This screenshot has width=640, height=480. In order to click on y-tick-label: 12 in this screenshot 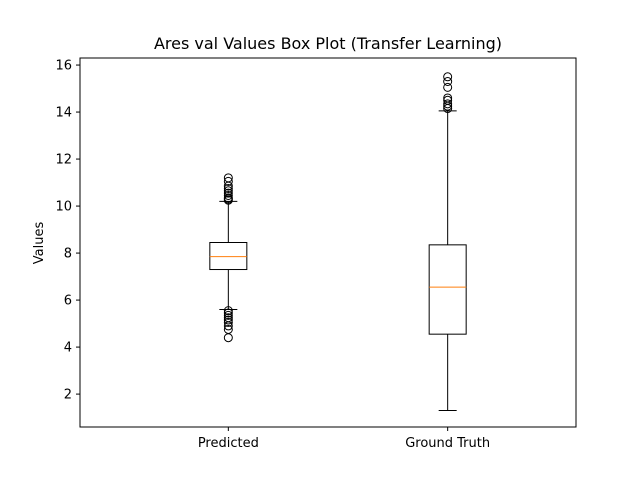, I will do `click(63, 160)`.